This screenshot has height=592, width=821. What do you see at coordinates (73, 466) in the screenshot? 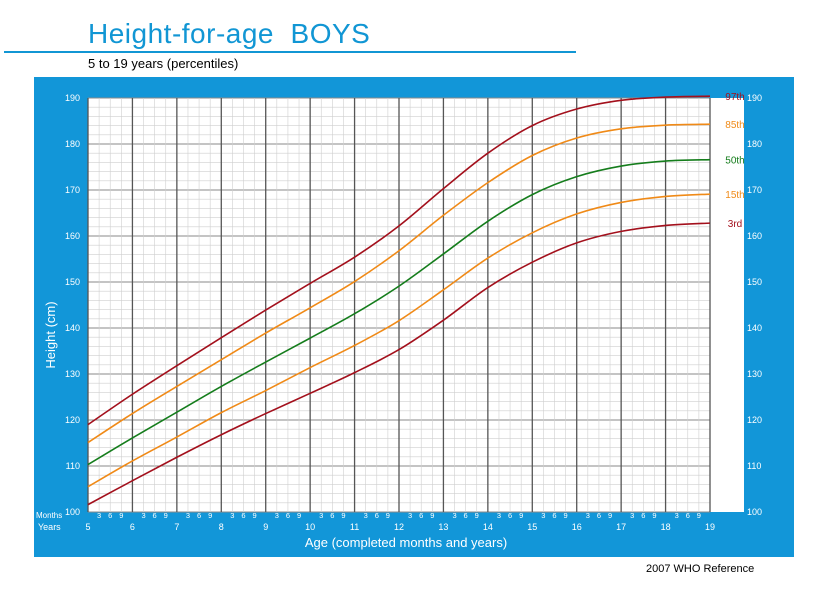
I see `y-tick-label-left: 110` at bounding box center [73, 466].